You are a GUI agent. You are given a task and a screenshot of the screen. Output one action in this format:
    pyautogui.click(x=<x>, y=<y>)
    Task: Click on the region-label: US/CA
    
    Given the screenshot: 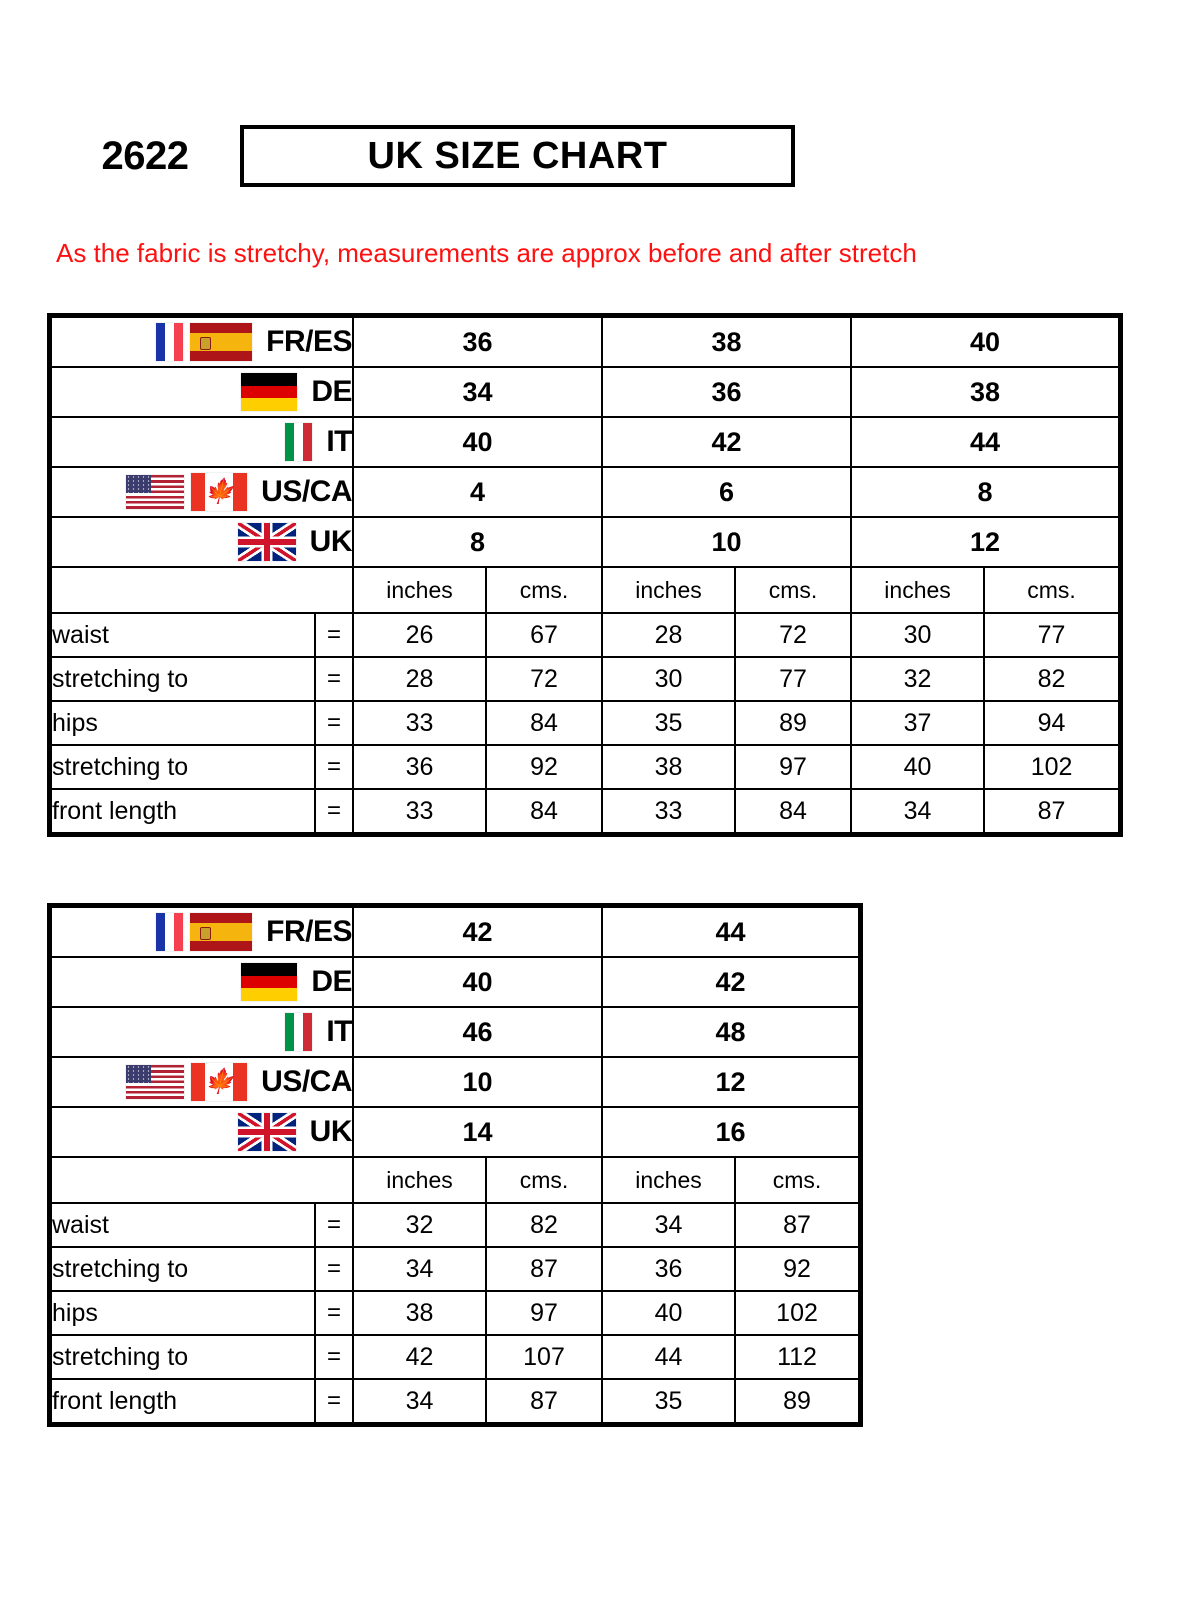 What is the action you would take?
    pyautogui.click(x=307, y=491)
    